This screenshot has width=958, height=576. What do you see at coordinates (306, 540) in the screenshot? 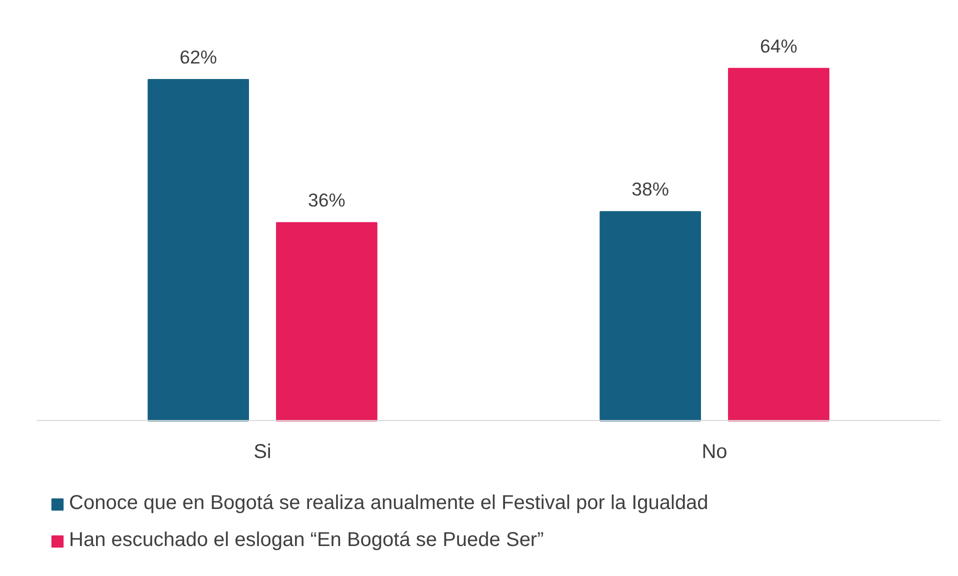
I see `legend-label: Han escuchado el eslogan “En Bogotá se Puede Ser”` at bounding box center [306, 540].